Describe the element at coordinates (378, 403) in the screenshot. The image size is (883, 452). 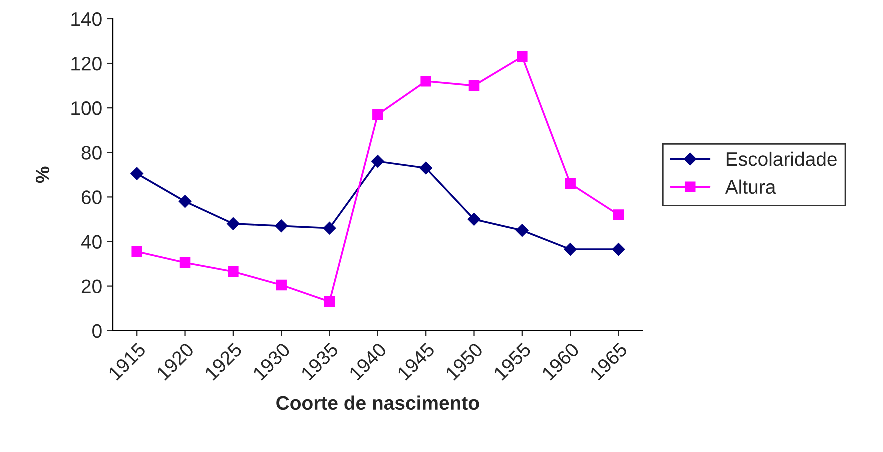
I see `x-axis-title: Coorte de nascimento` at that location.